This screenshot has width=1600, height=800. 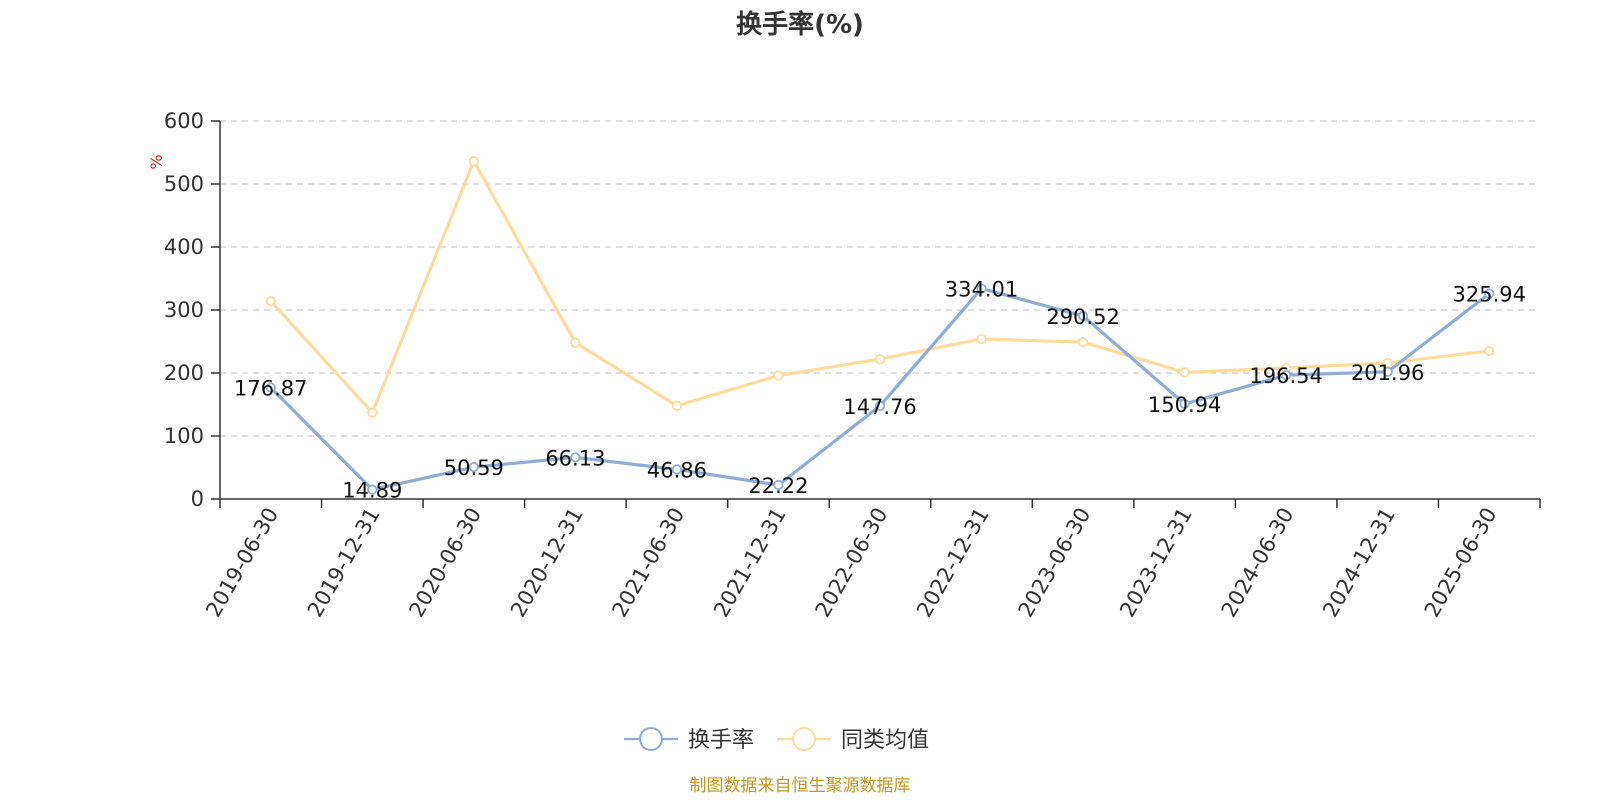 I want to click on data-label: 46.86, so click(x=677, y=470).